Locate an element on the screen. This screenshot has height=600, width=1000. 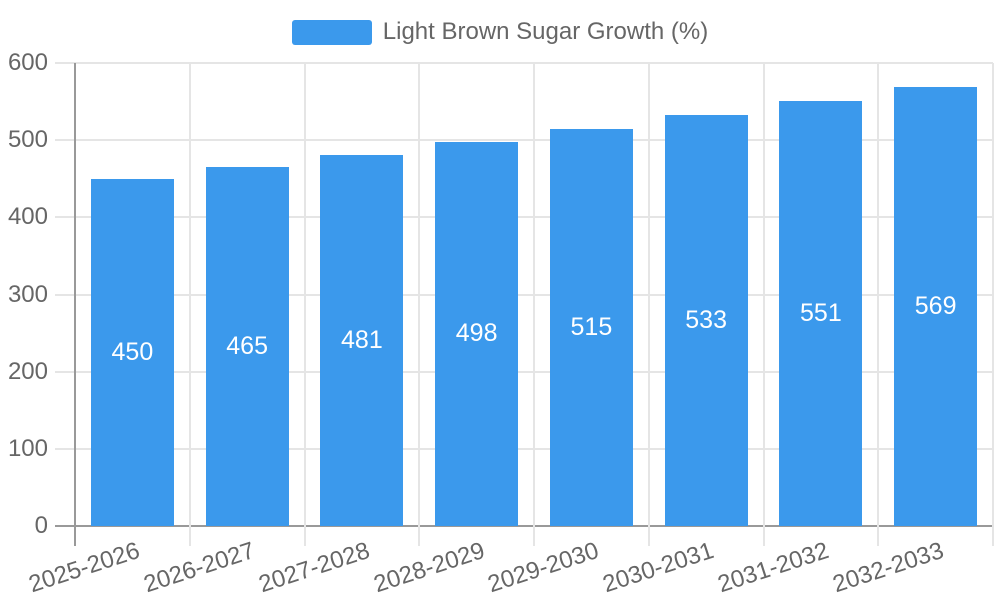
y-axis-label: 600 is located at coordinates (27, 62).